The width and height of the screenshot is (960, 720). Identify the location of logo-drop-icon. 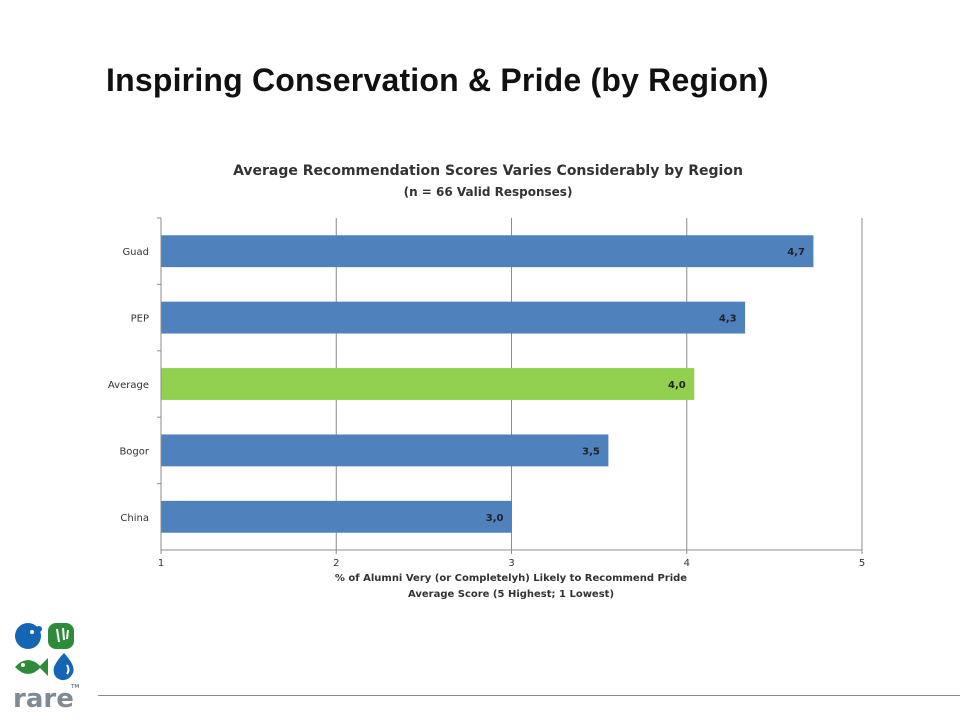
(63, 667).